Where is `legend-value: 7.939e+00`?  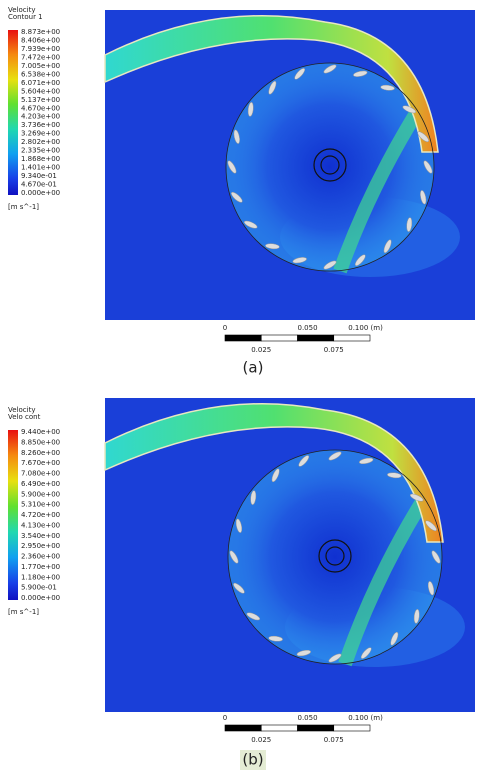 legend-value: 7.939e+00 is located at coordinates (40, 49).